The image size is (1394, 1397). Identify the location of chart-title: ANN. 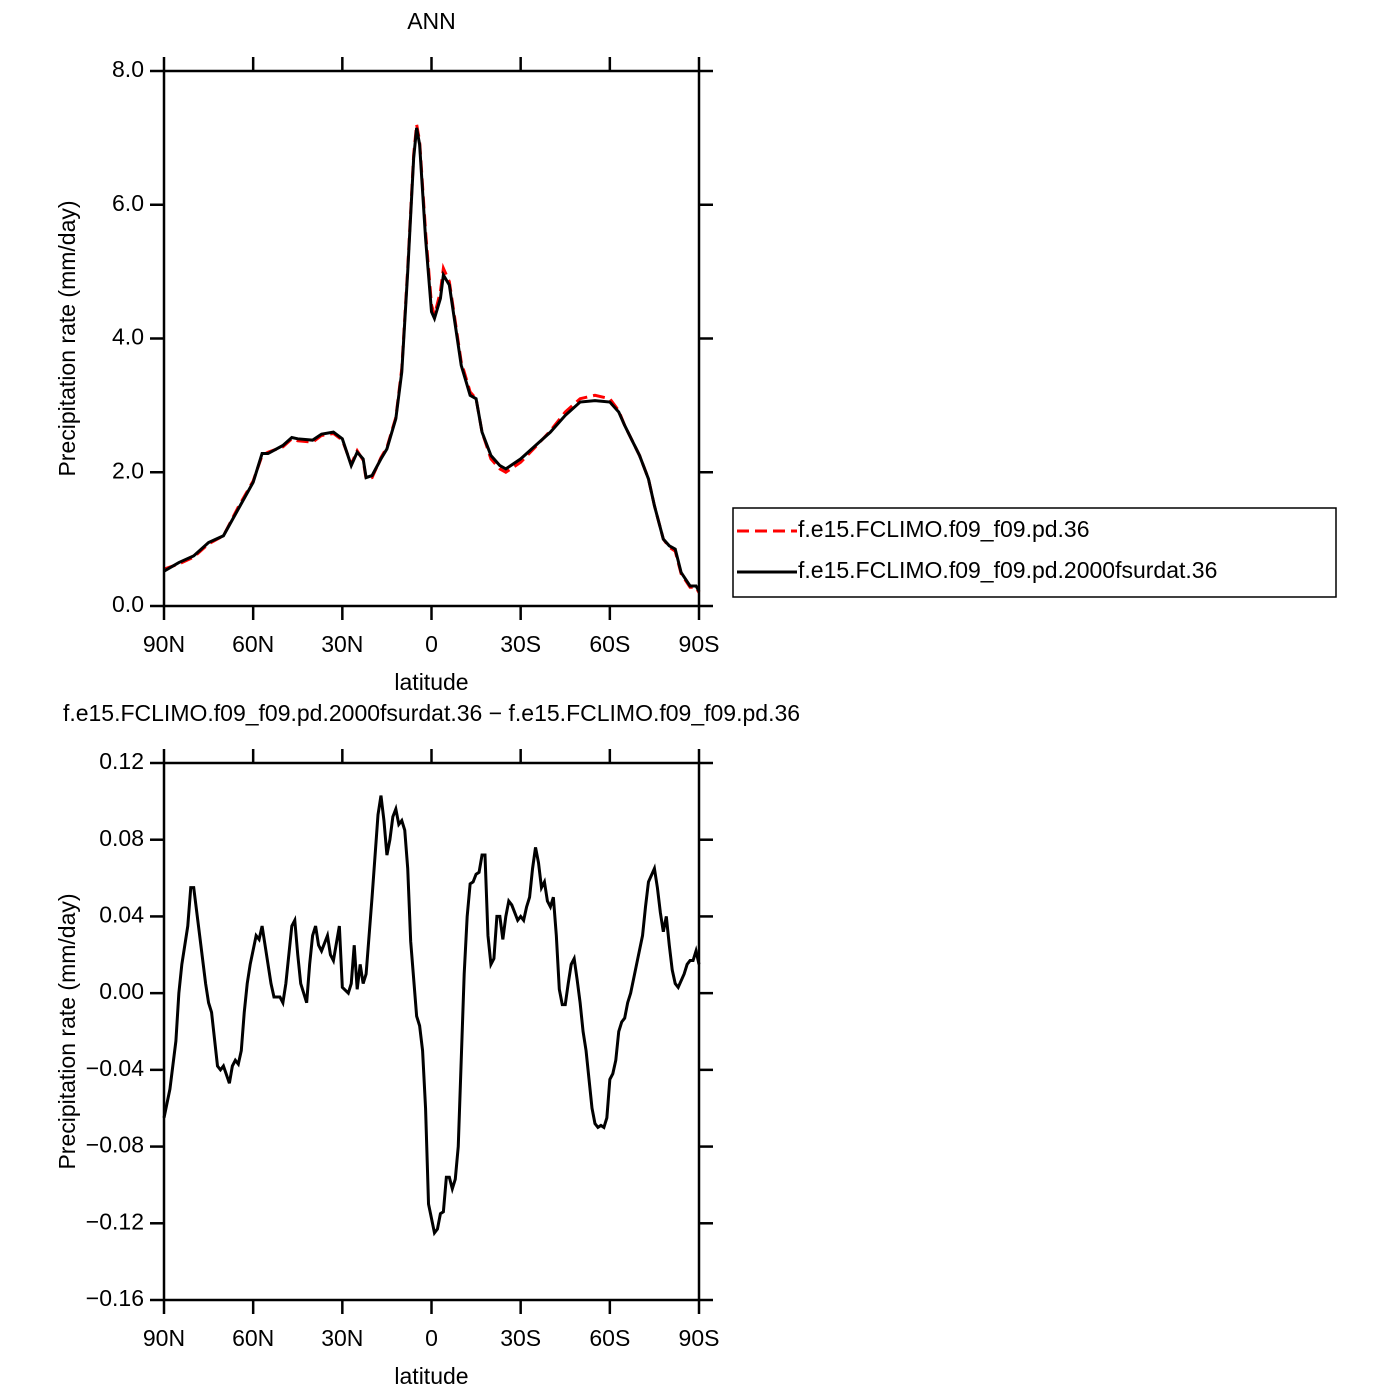
(431, 21).